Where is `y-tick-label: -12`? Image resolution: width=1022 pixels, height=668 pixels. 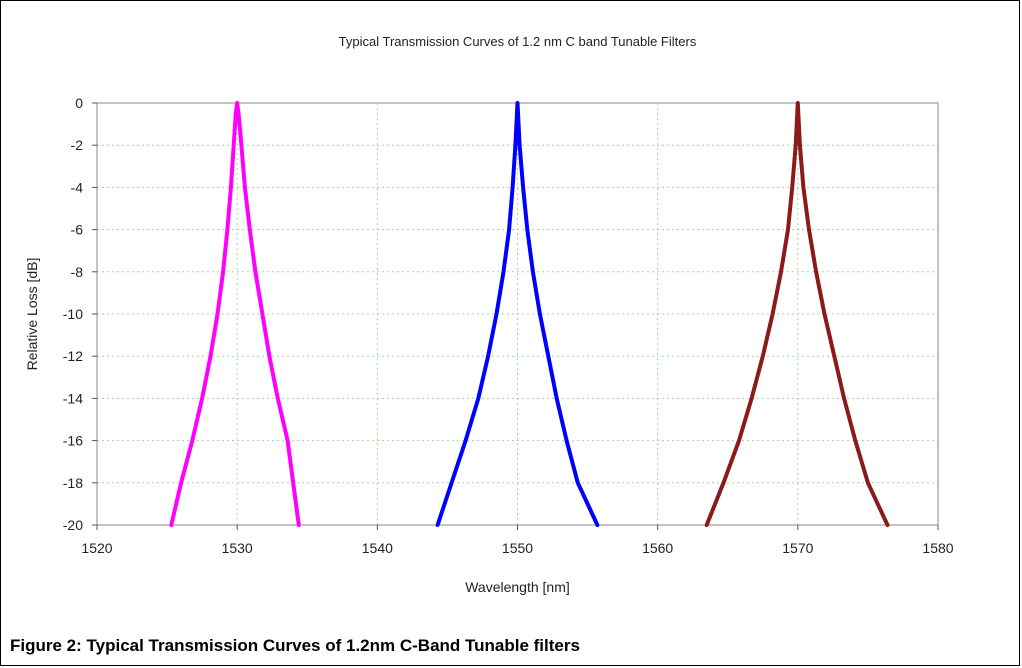 y-tick-label: -12 is located at coordinates (73, 356).